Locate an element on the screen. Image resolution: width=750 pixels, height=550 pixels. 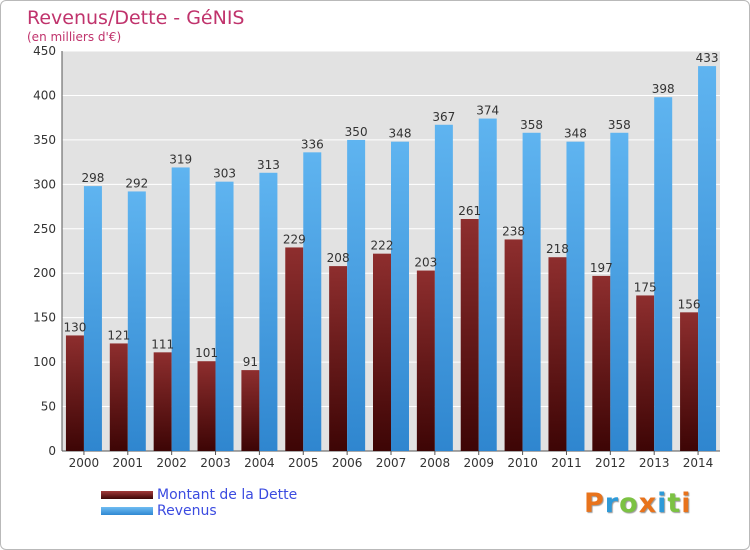
x-tick-label: 2001 is located at coordinates (128, 463).